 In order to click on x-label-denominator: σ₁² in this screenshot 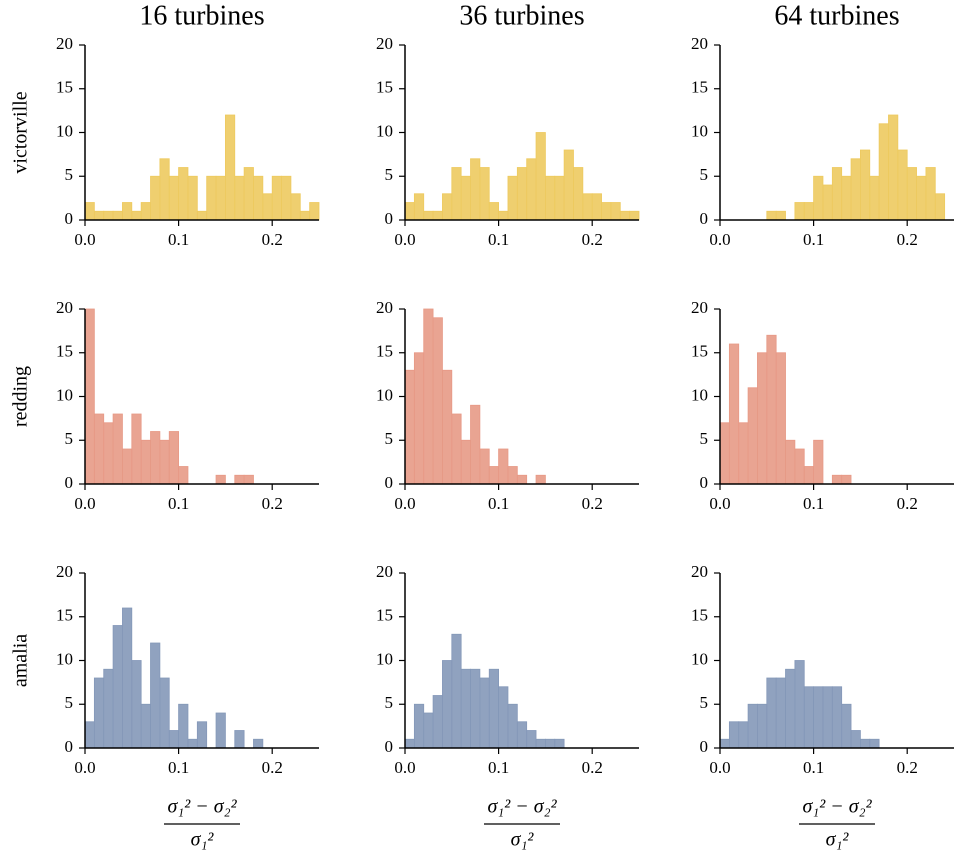, I will do `click(838, 840)`.